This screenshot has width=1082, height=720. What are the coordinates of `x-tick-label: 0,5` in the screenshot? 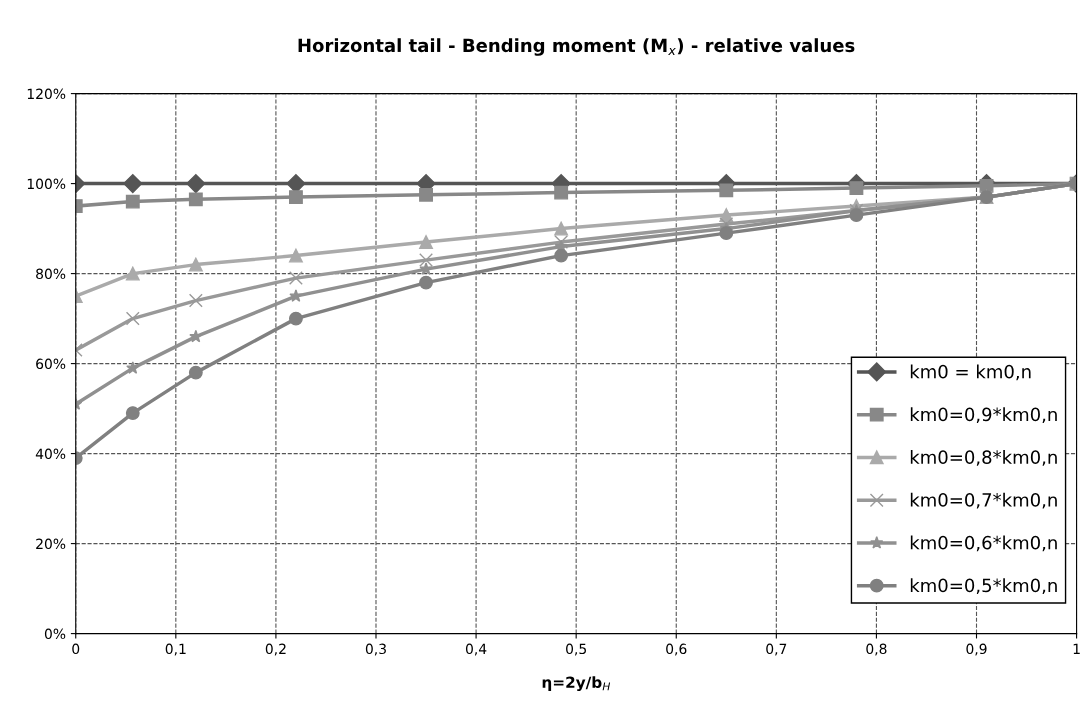 It's located at (576, 649).